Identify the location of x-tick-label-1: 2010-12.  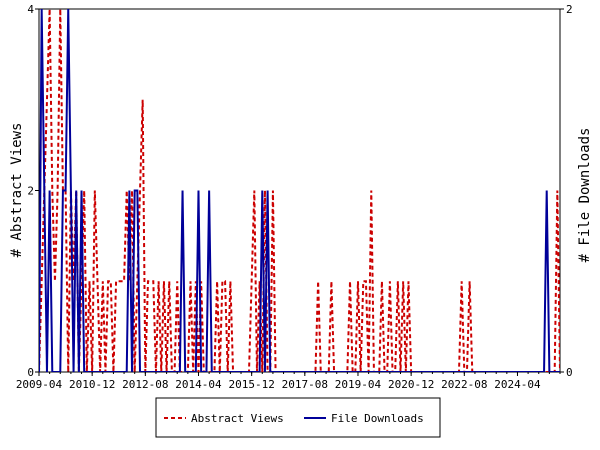
(92, 384).